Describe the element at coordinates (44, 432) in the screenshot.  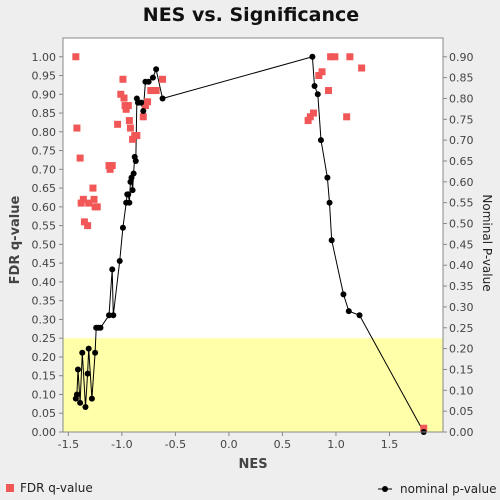
I see `y-left-tick-label: 0.00` at that location.